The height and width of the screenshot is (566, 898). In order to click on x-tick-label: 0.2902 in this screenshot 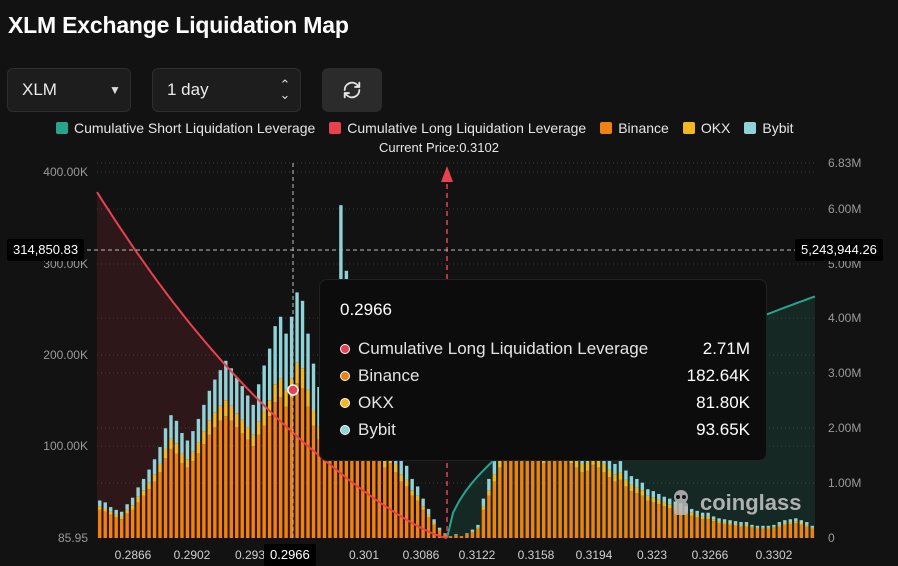, I will do `click(192, 555)`.